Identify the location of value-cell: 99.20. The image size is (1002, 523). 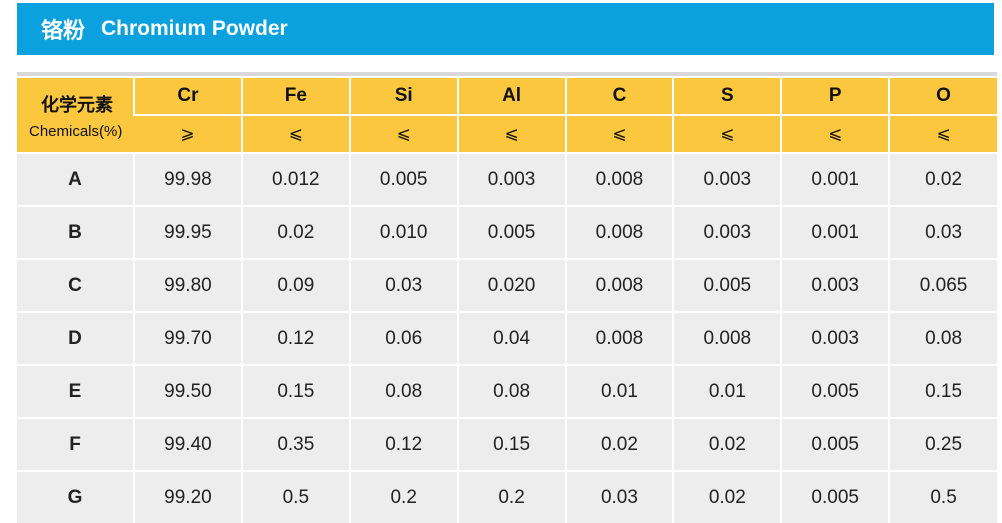
(187, 496).